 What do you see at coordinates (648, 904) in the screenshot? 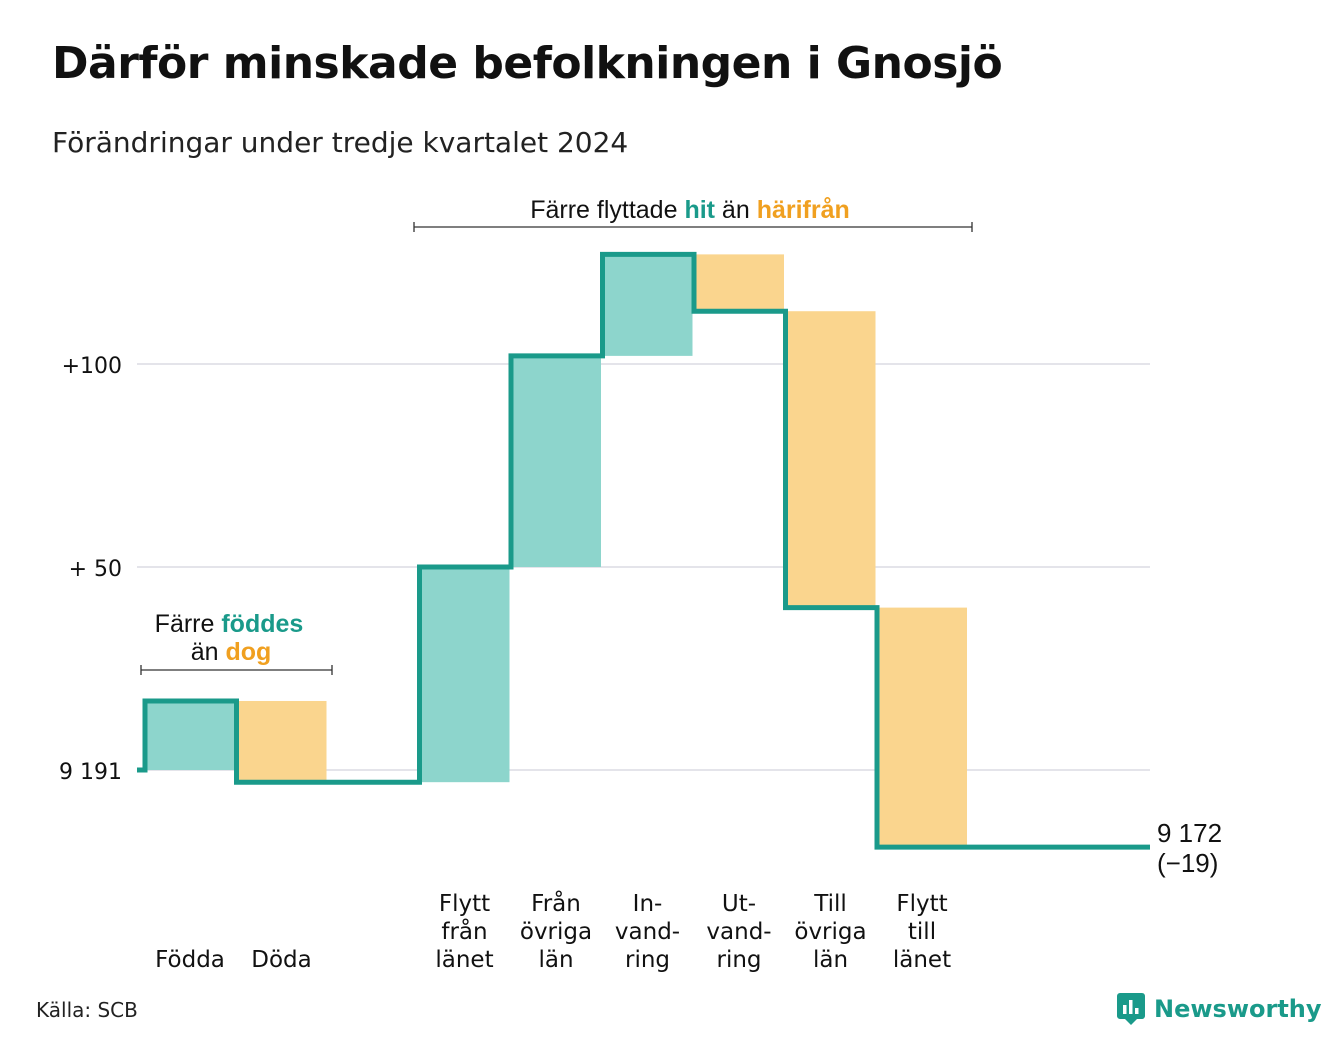
I see `category-label: In-` at bounding box center [648, 904].